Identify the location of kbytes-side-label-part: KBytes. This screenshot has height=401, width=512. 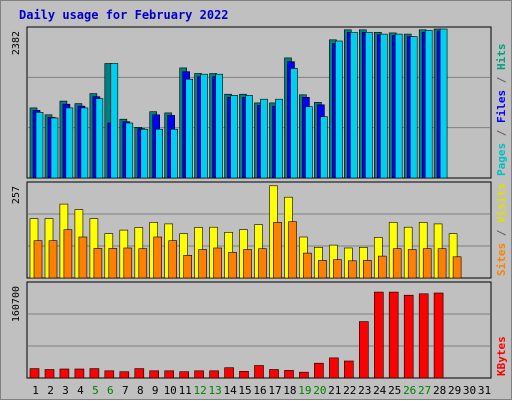
(501, 356).